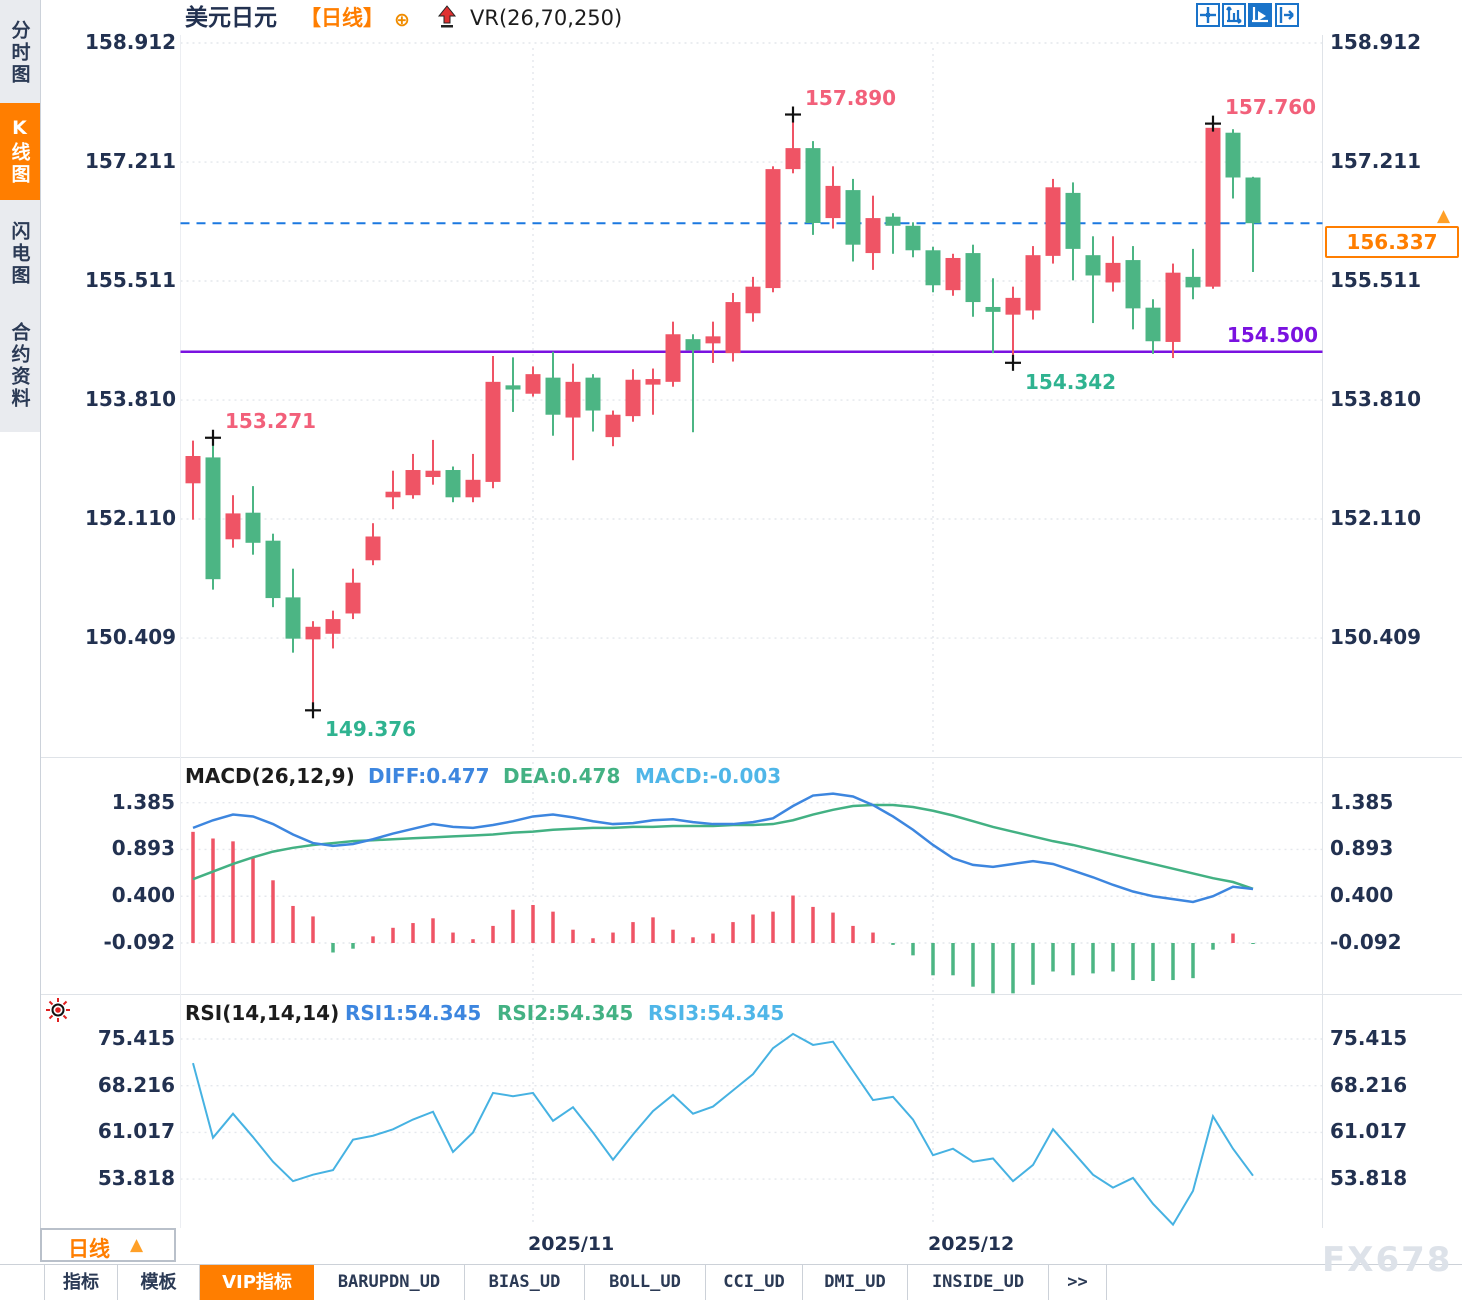  I want to click on macd-dea-line, so click(723, 847).